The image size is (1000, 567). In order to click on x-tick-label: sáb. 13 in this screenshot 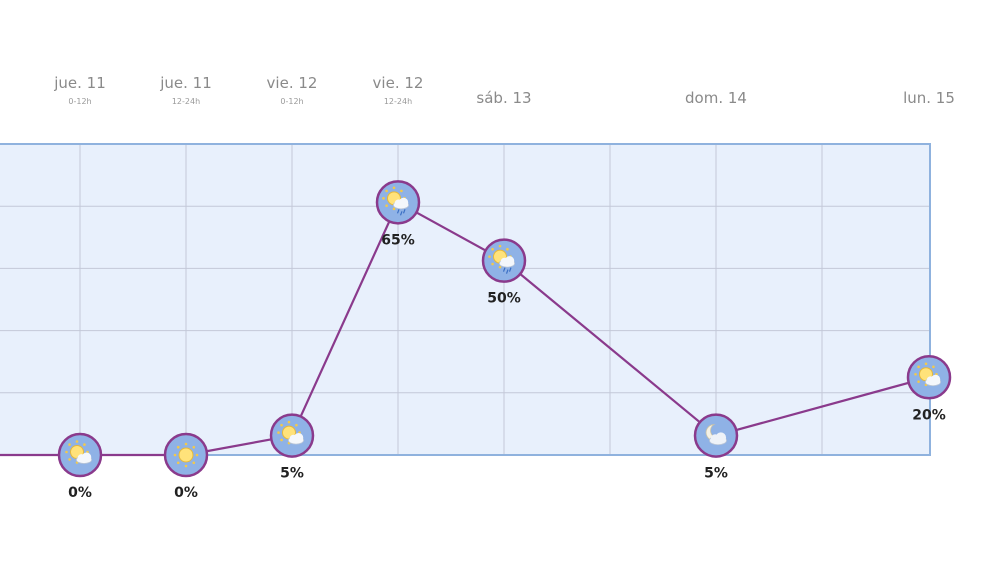, I will do `click(503, 98)`.